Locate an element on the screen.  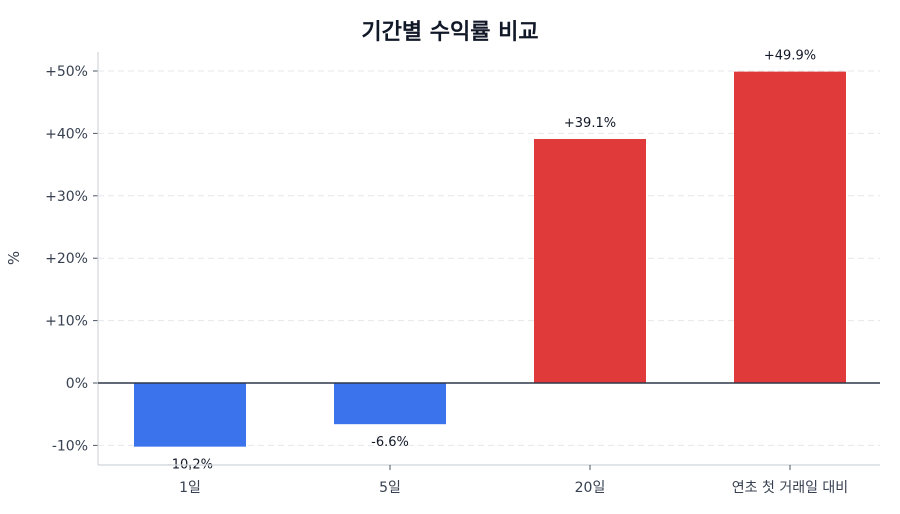
x-tick-label: 연초 첫 거래일 대비 is located at coordinates (790, 488).